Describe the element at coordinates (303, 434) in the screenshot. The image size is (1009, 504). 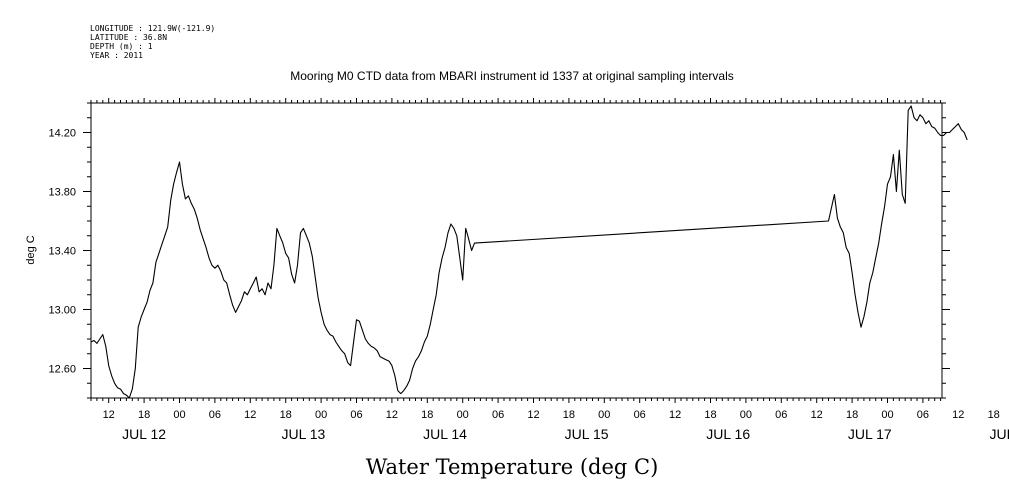
I see `x-day-label: JUL 13` at that location.